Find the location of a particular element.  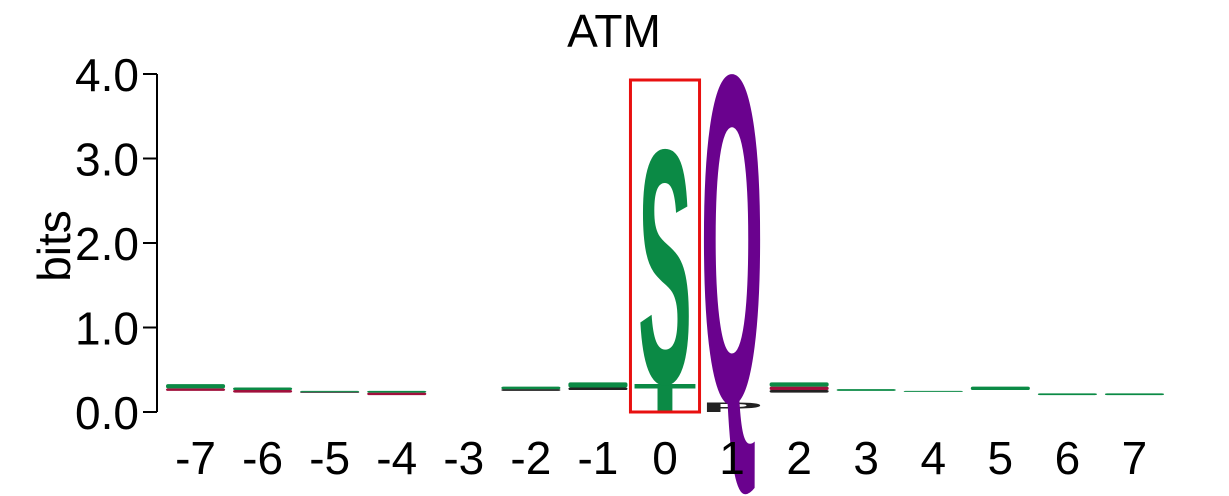

x-tick-label: -5 is located at coordinates (329, 458).